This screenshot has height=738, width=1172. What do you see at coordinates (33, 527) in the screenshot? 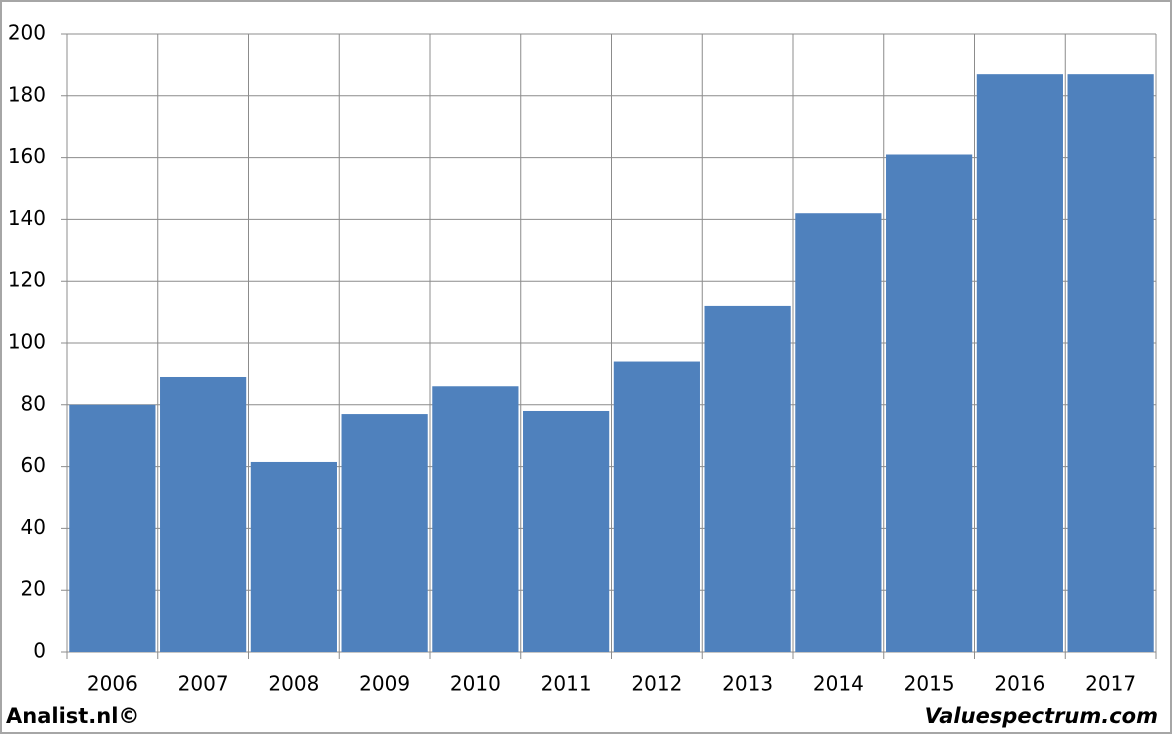
I see `y-tick-label: 40` at bounding box center [33, 527].